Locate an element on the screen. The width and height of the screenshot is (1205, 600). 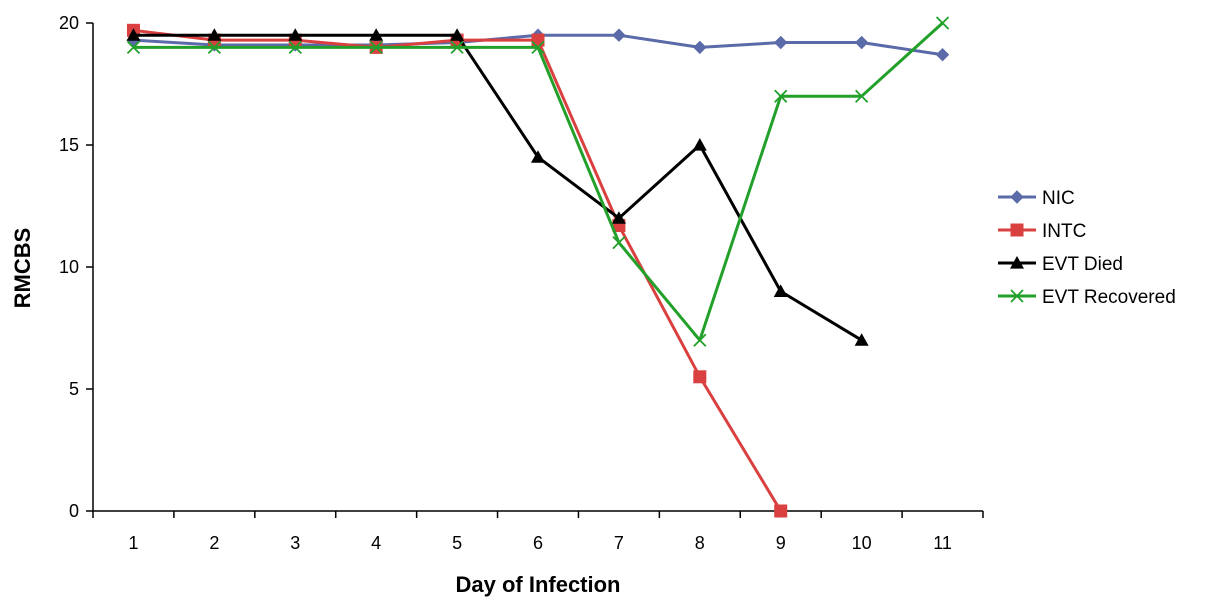
legend-evt-recovered-point-stroke-b is located at coordinates (1017, 296).